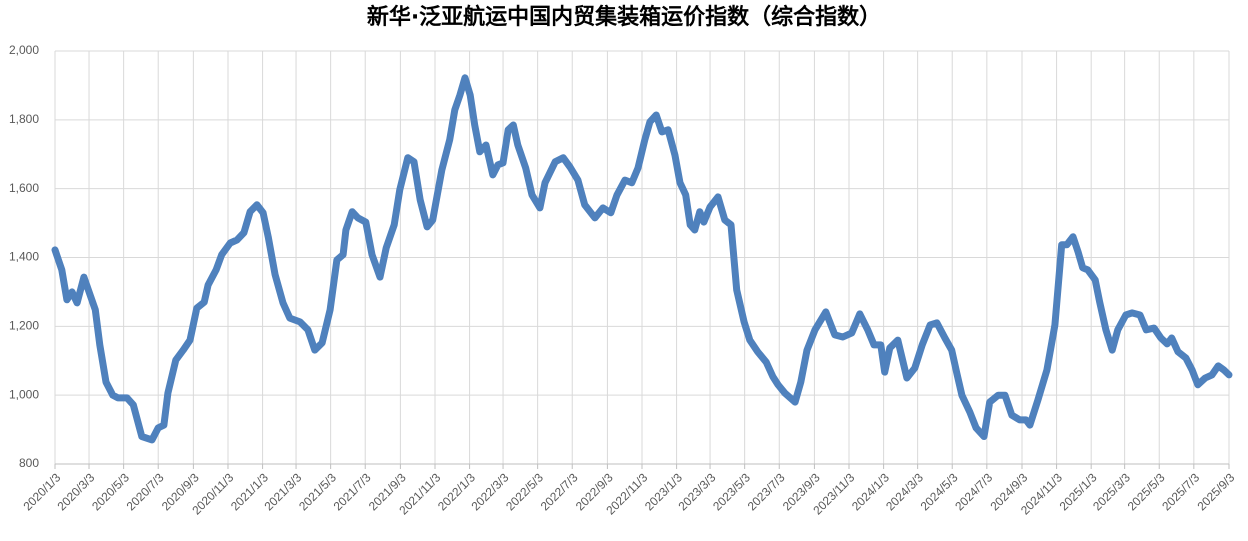 The width and height of the screenshot is (1248, 541). Describe the element at coordinates (766, 491) in the screenshot. I see `x-tick-label: 2023/7/3` at that location.